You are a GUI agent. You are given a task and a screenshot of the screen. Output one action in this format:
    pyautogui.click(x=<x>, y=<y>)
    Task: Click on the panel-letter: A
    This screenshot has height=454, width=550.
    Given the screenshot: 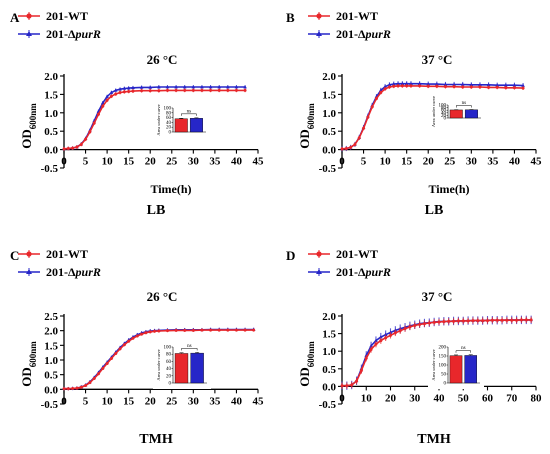 What is the action you would take?
    pyautogui.click(x=15, y=17)
    